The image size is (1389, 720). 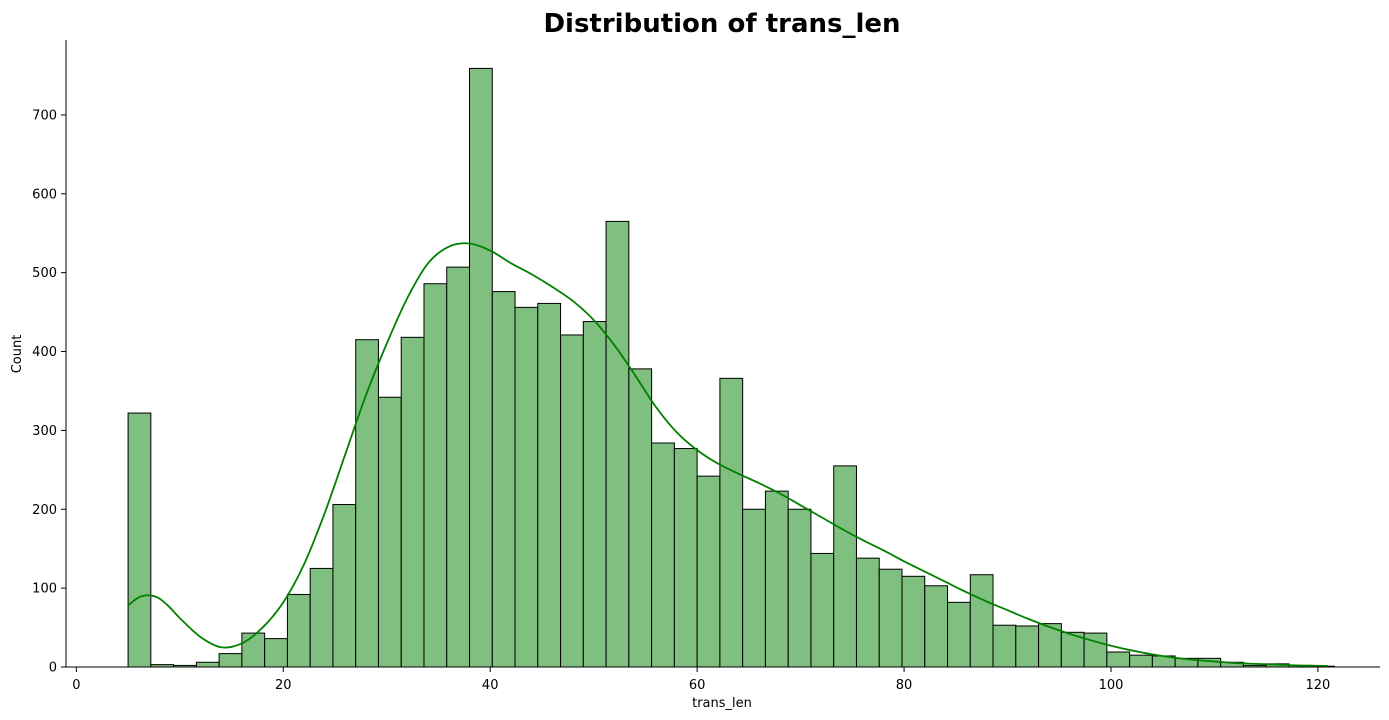 I want to click on x-ticks-group: 0 20 40 60 80 100 120, so click(x=701, y=680).